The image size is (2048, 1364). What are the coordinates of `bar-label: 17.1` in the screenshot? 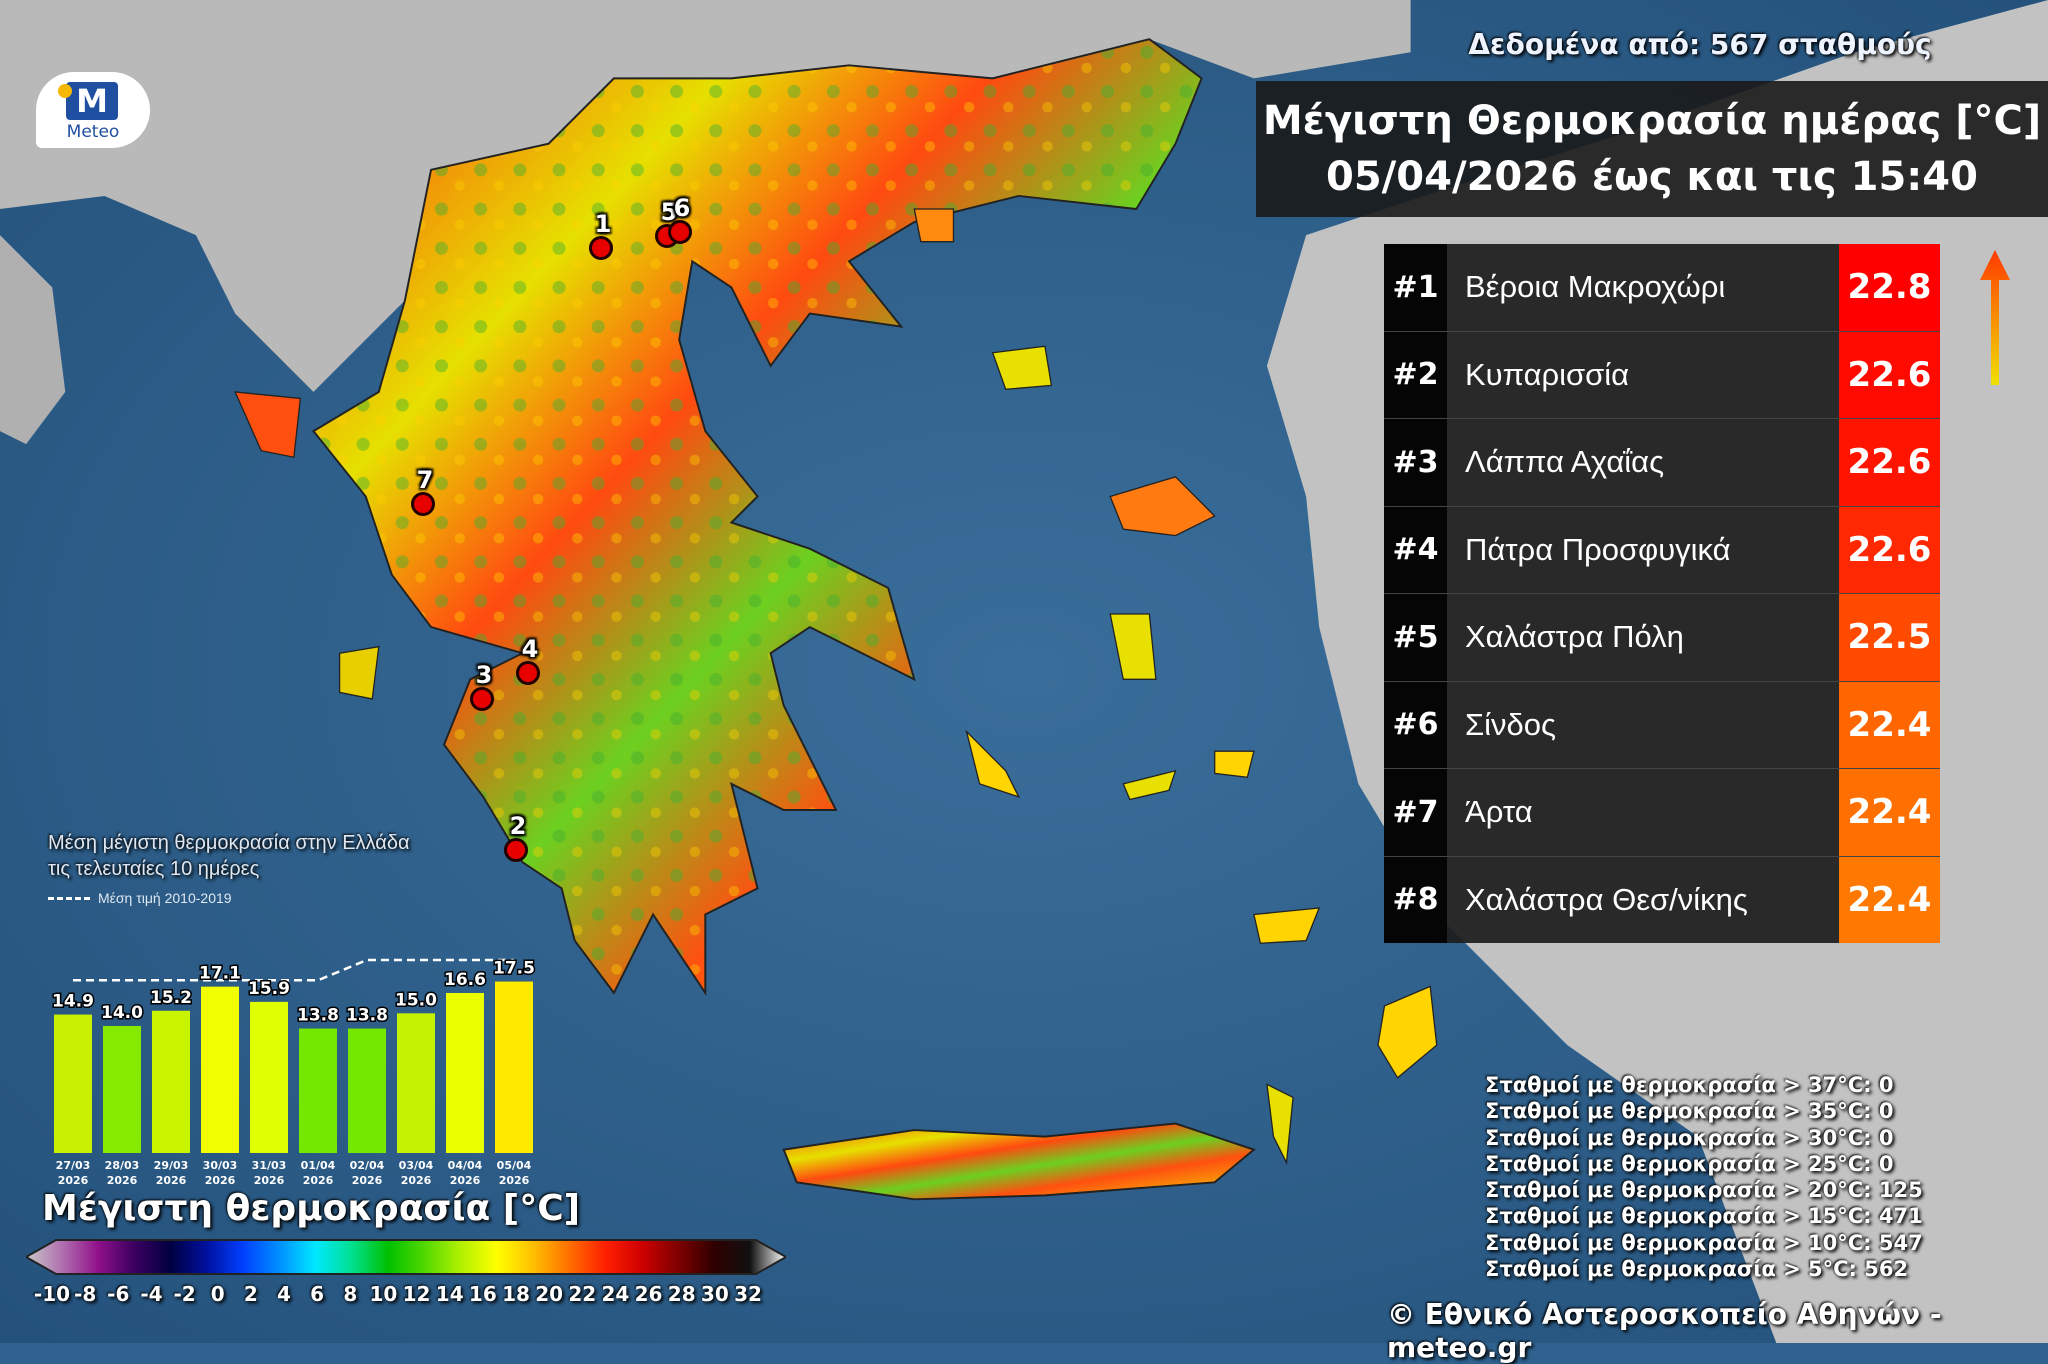 It's located at (220, 974).